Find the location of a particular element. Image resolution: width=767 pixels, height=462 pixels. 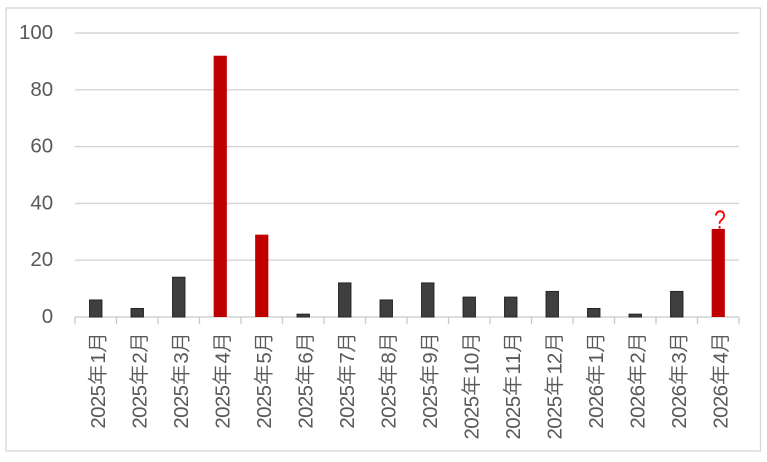

svg-text: 7 is located at coordinates (347, 357).